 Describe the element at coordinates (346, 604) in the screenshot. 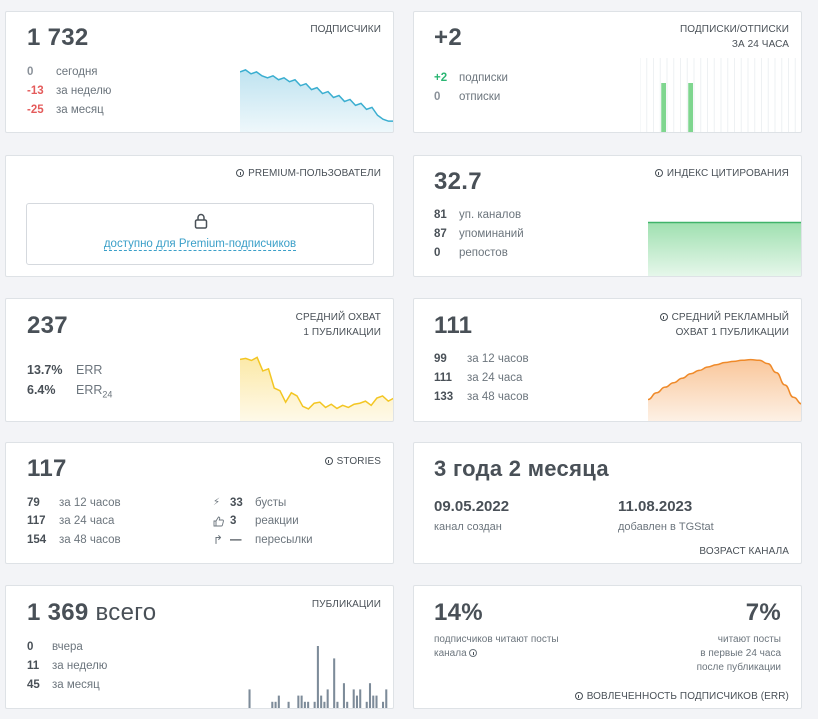

I see `posts-label: ПУБЛИКАЦИИ` at that location.